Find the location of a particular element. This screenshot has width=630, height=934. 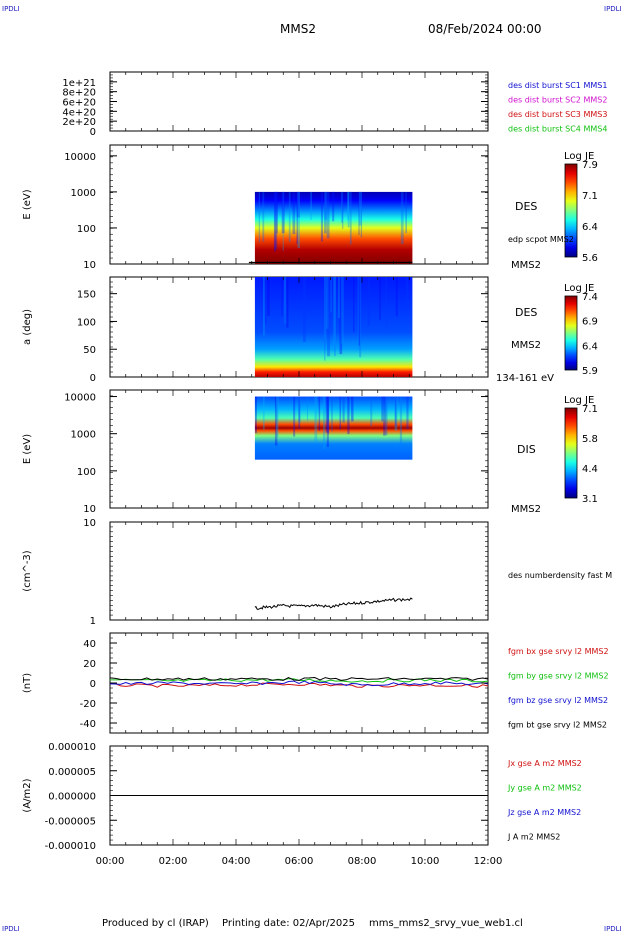

footer-printing-date: Printing date: 02/Apr/2025 is located at coordinates (288, 923).